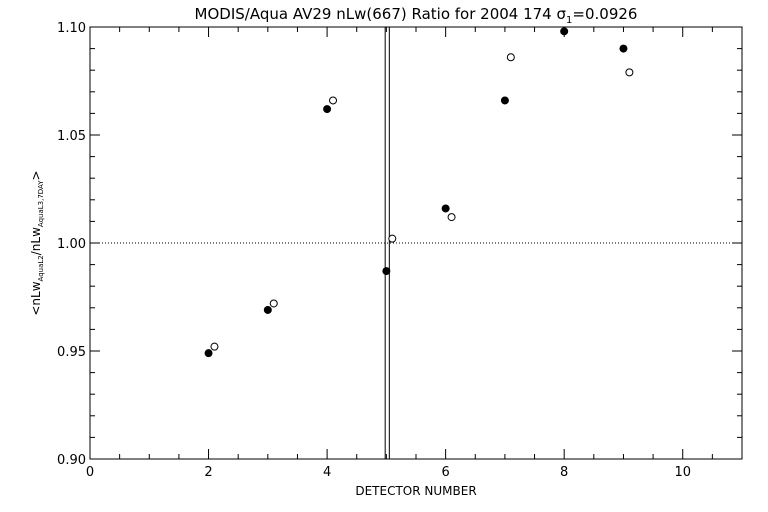 The image size is (768, 512). What do you see at coordinates (71, 460) in the screenshot?
I see `y-tick-label: 0.90` at bounding box center [71, 460].